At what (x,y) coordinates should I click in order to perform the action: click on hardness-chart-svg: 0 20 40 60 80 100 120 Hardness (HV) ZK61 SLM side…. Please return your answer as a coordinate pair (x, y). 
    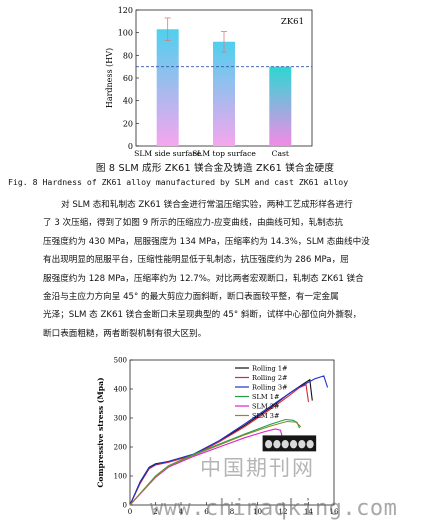
    Looking at the image, I should click on (209, 82).